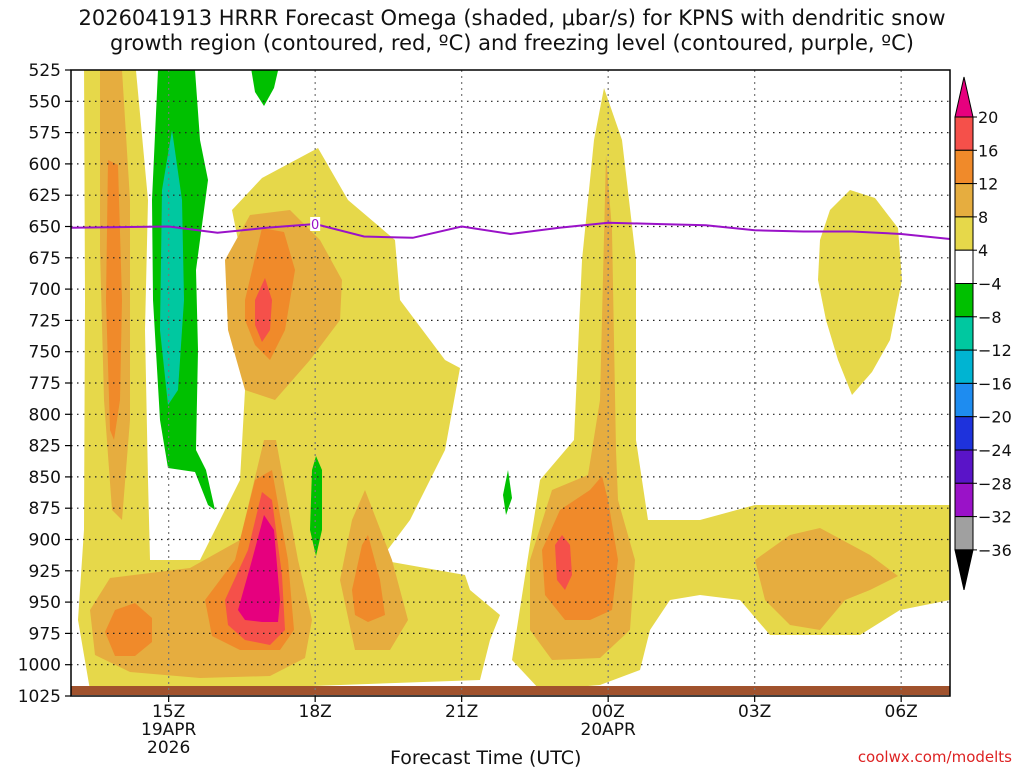  Describe the element at coordinates (507, 492) in the screenshot. I see `omega-region-neg4-small-right` at that location.